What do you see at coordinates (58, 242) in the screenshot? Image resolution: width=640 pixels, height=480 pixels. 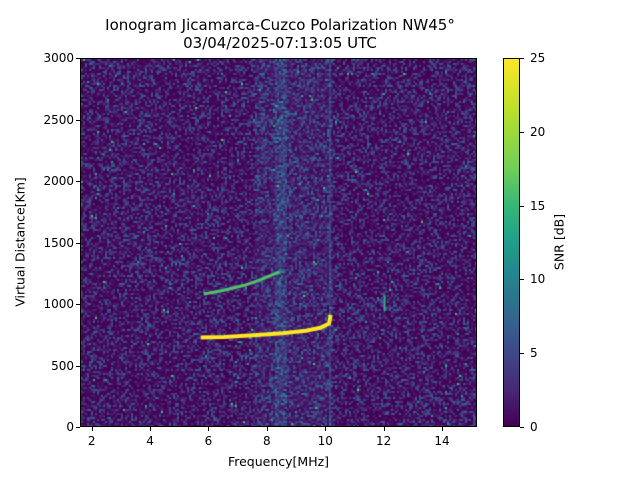 I see `y-tick-label: 1500` at bounding box center [58, 242].